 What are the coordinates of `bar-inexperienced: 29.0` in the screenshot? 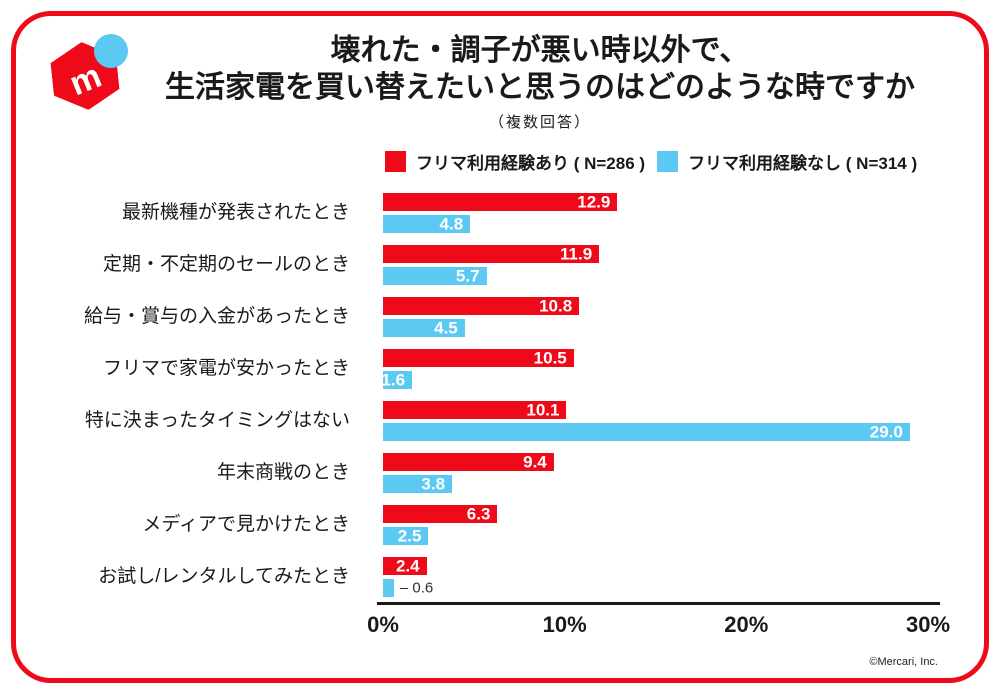 It's located at (646, 432).